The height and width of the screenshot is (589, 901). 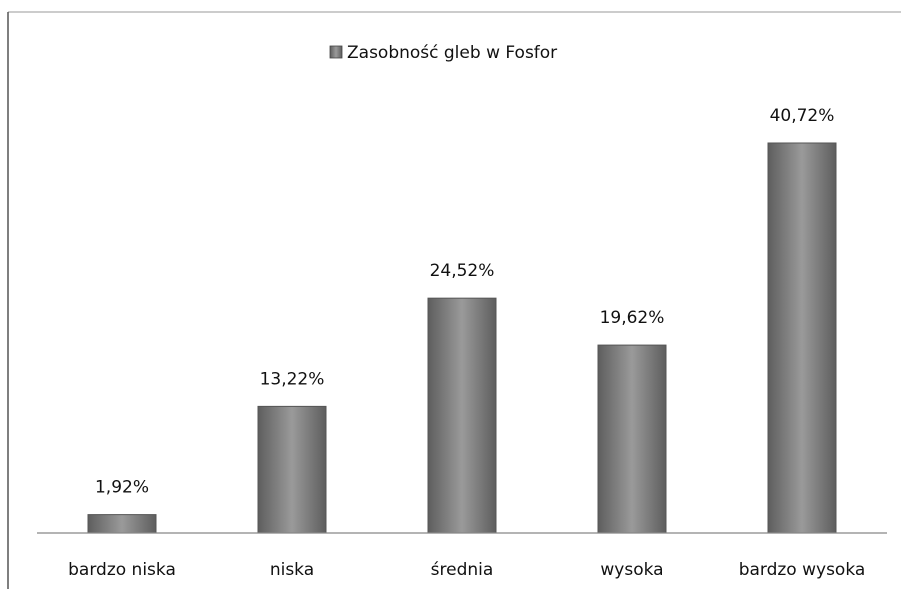 What do you see at coordinates (452, 53) in the screenshot?
I see `legend-label: Zasobność gleb w Fosfor` at bounding box center [452, 53].